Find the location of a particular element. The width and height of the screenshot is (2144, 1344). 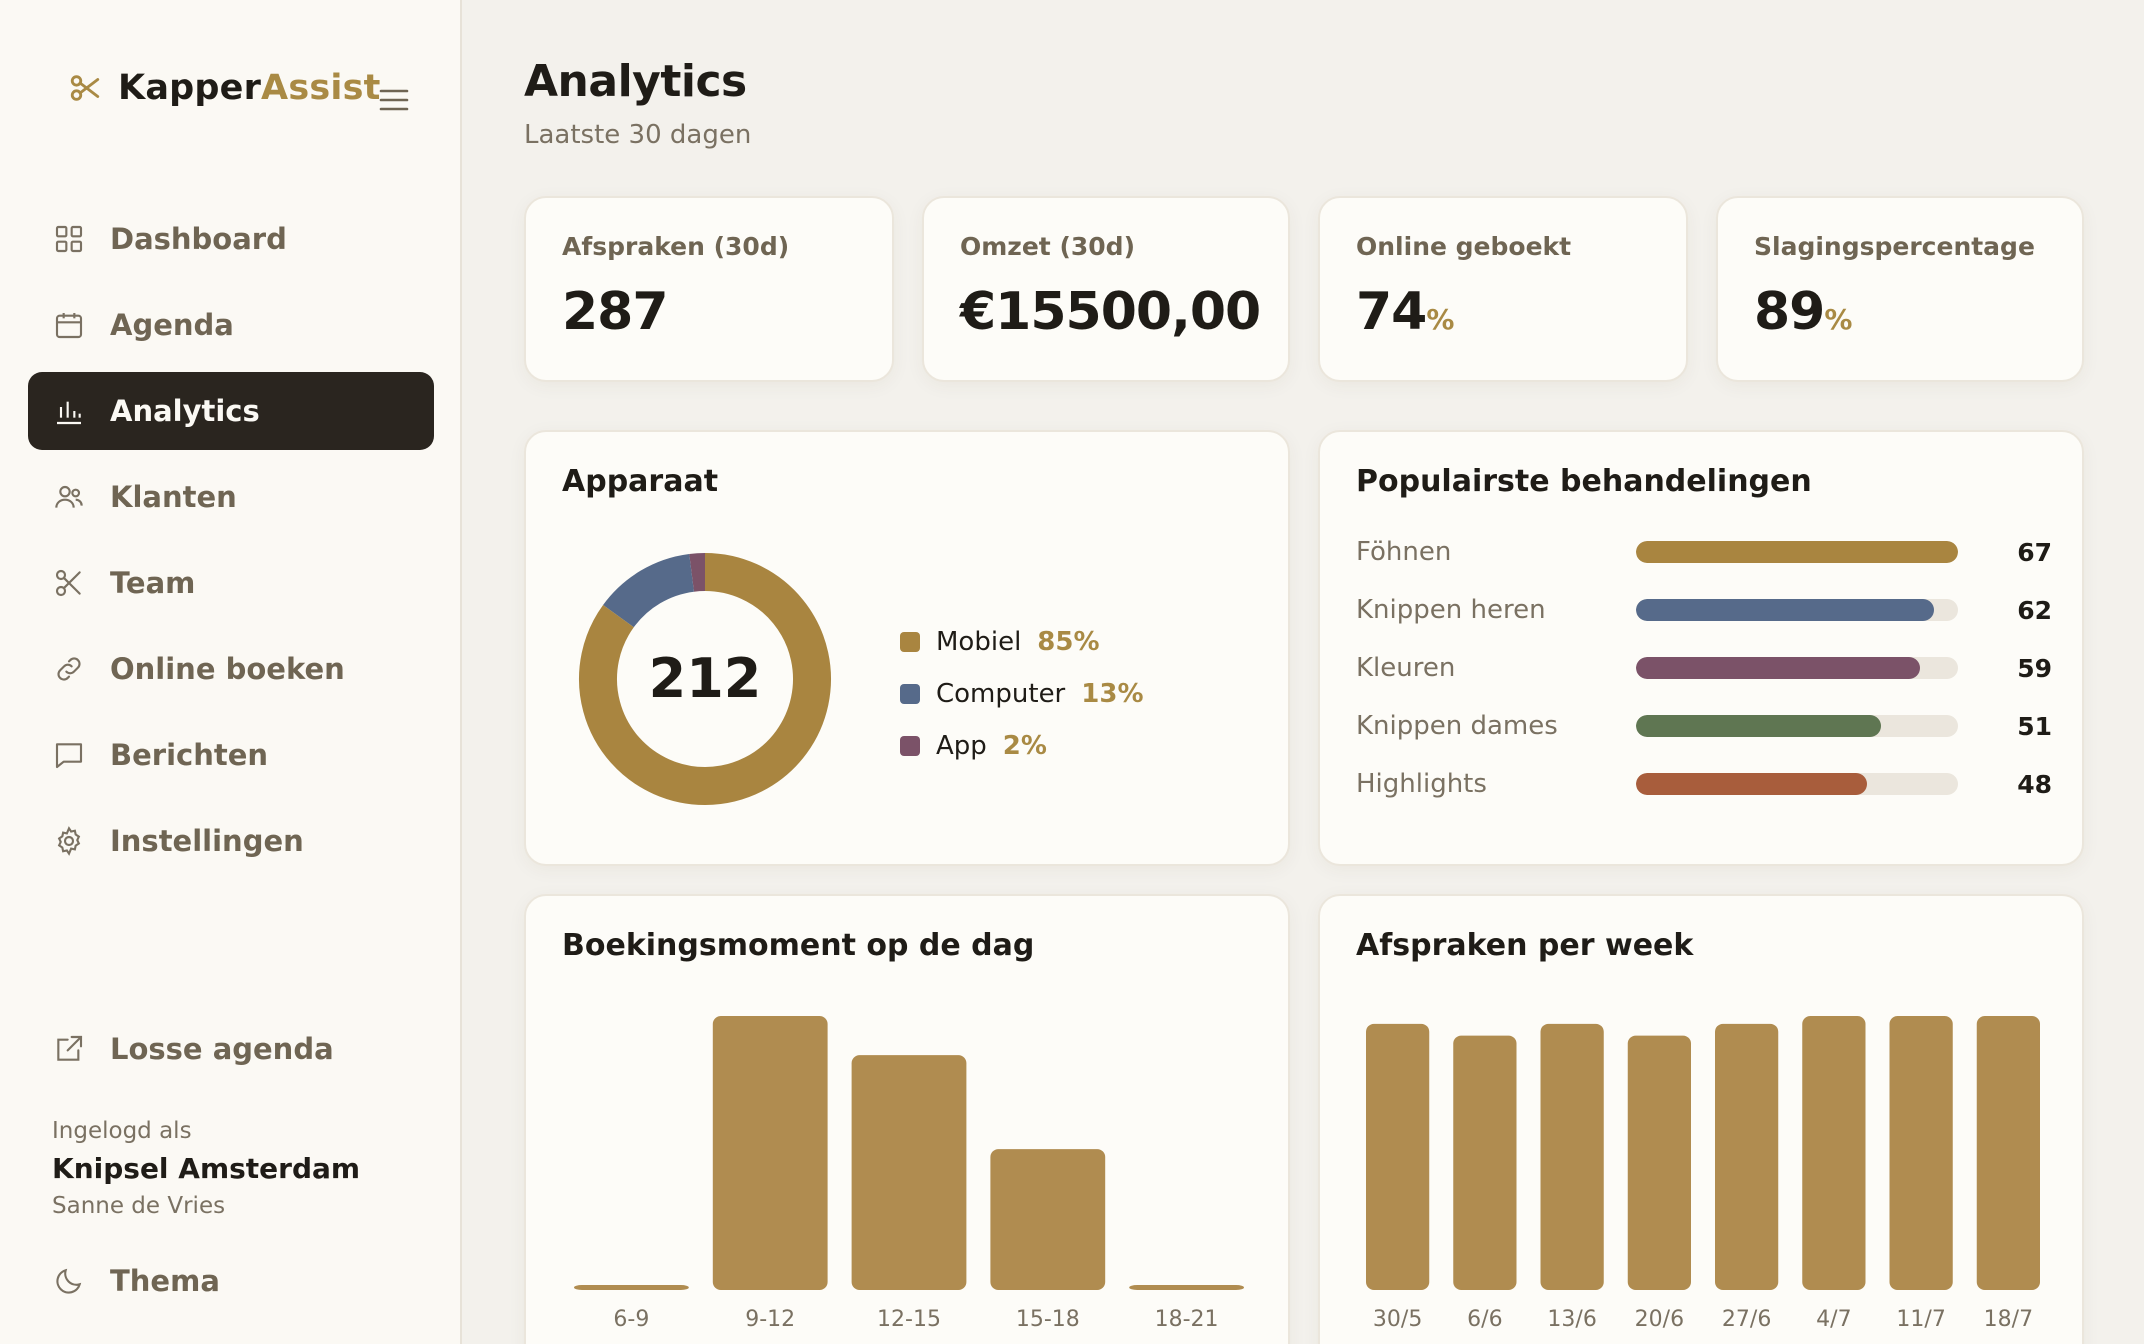

grid-icon is located at coordinates (69, 239).